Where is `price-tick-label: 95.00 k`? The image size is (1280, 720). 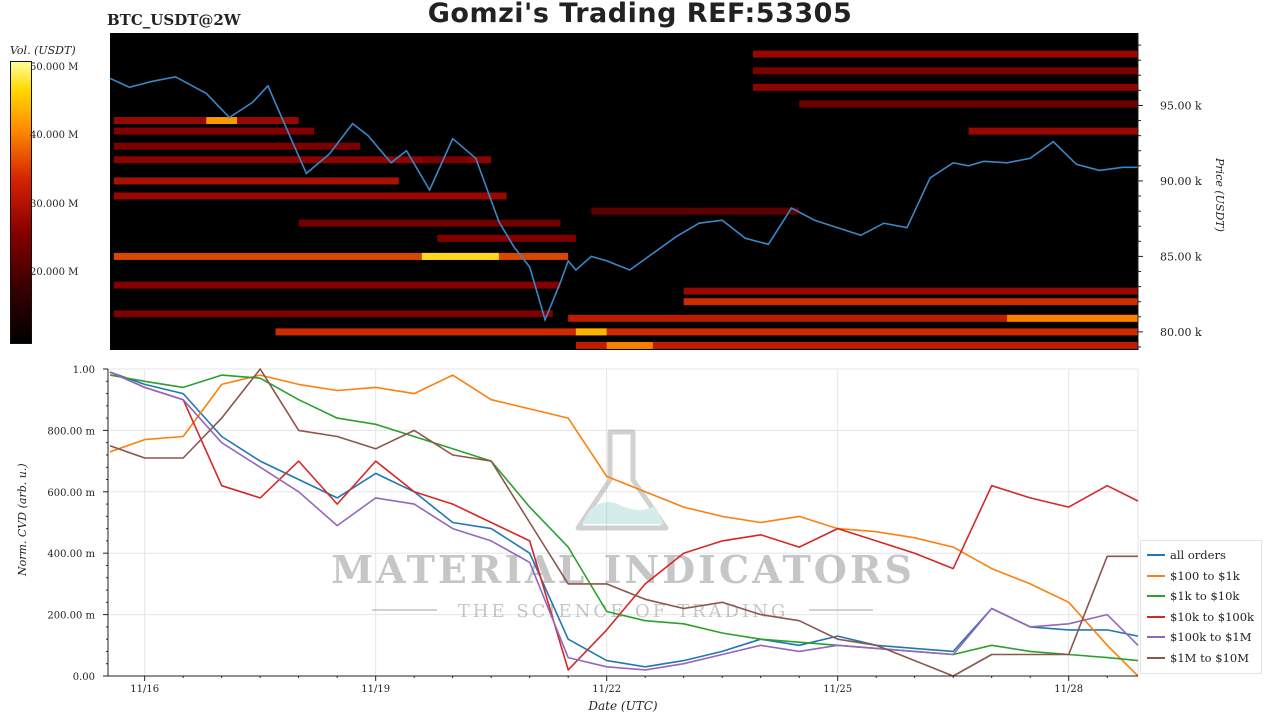
price-tick-label: 95.00 k is located at coordinates (1181, 105).